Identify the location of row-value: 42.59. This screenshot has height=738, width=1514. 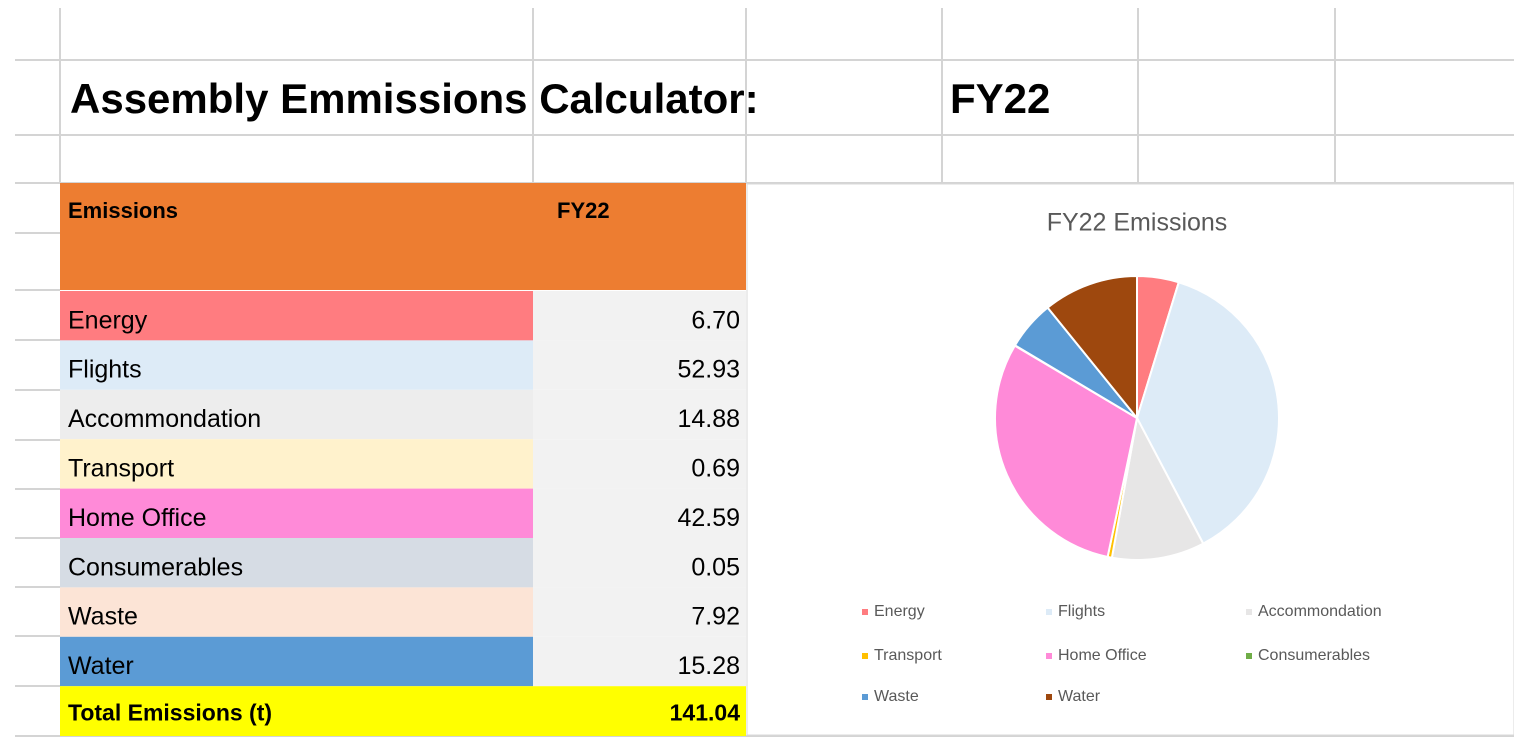
(708, 518).